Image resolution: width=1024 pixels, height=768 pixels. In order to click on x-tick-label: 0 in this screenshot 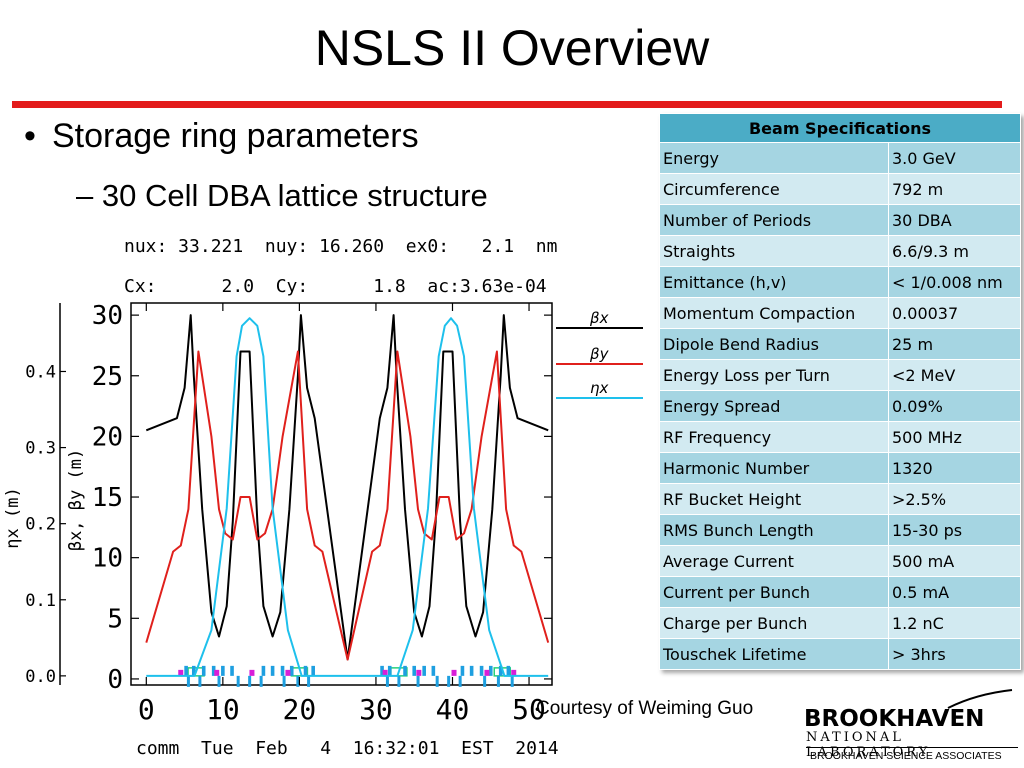, I will do `click(146, 709)`.